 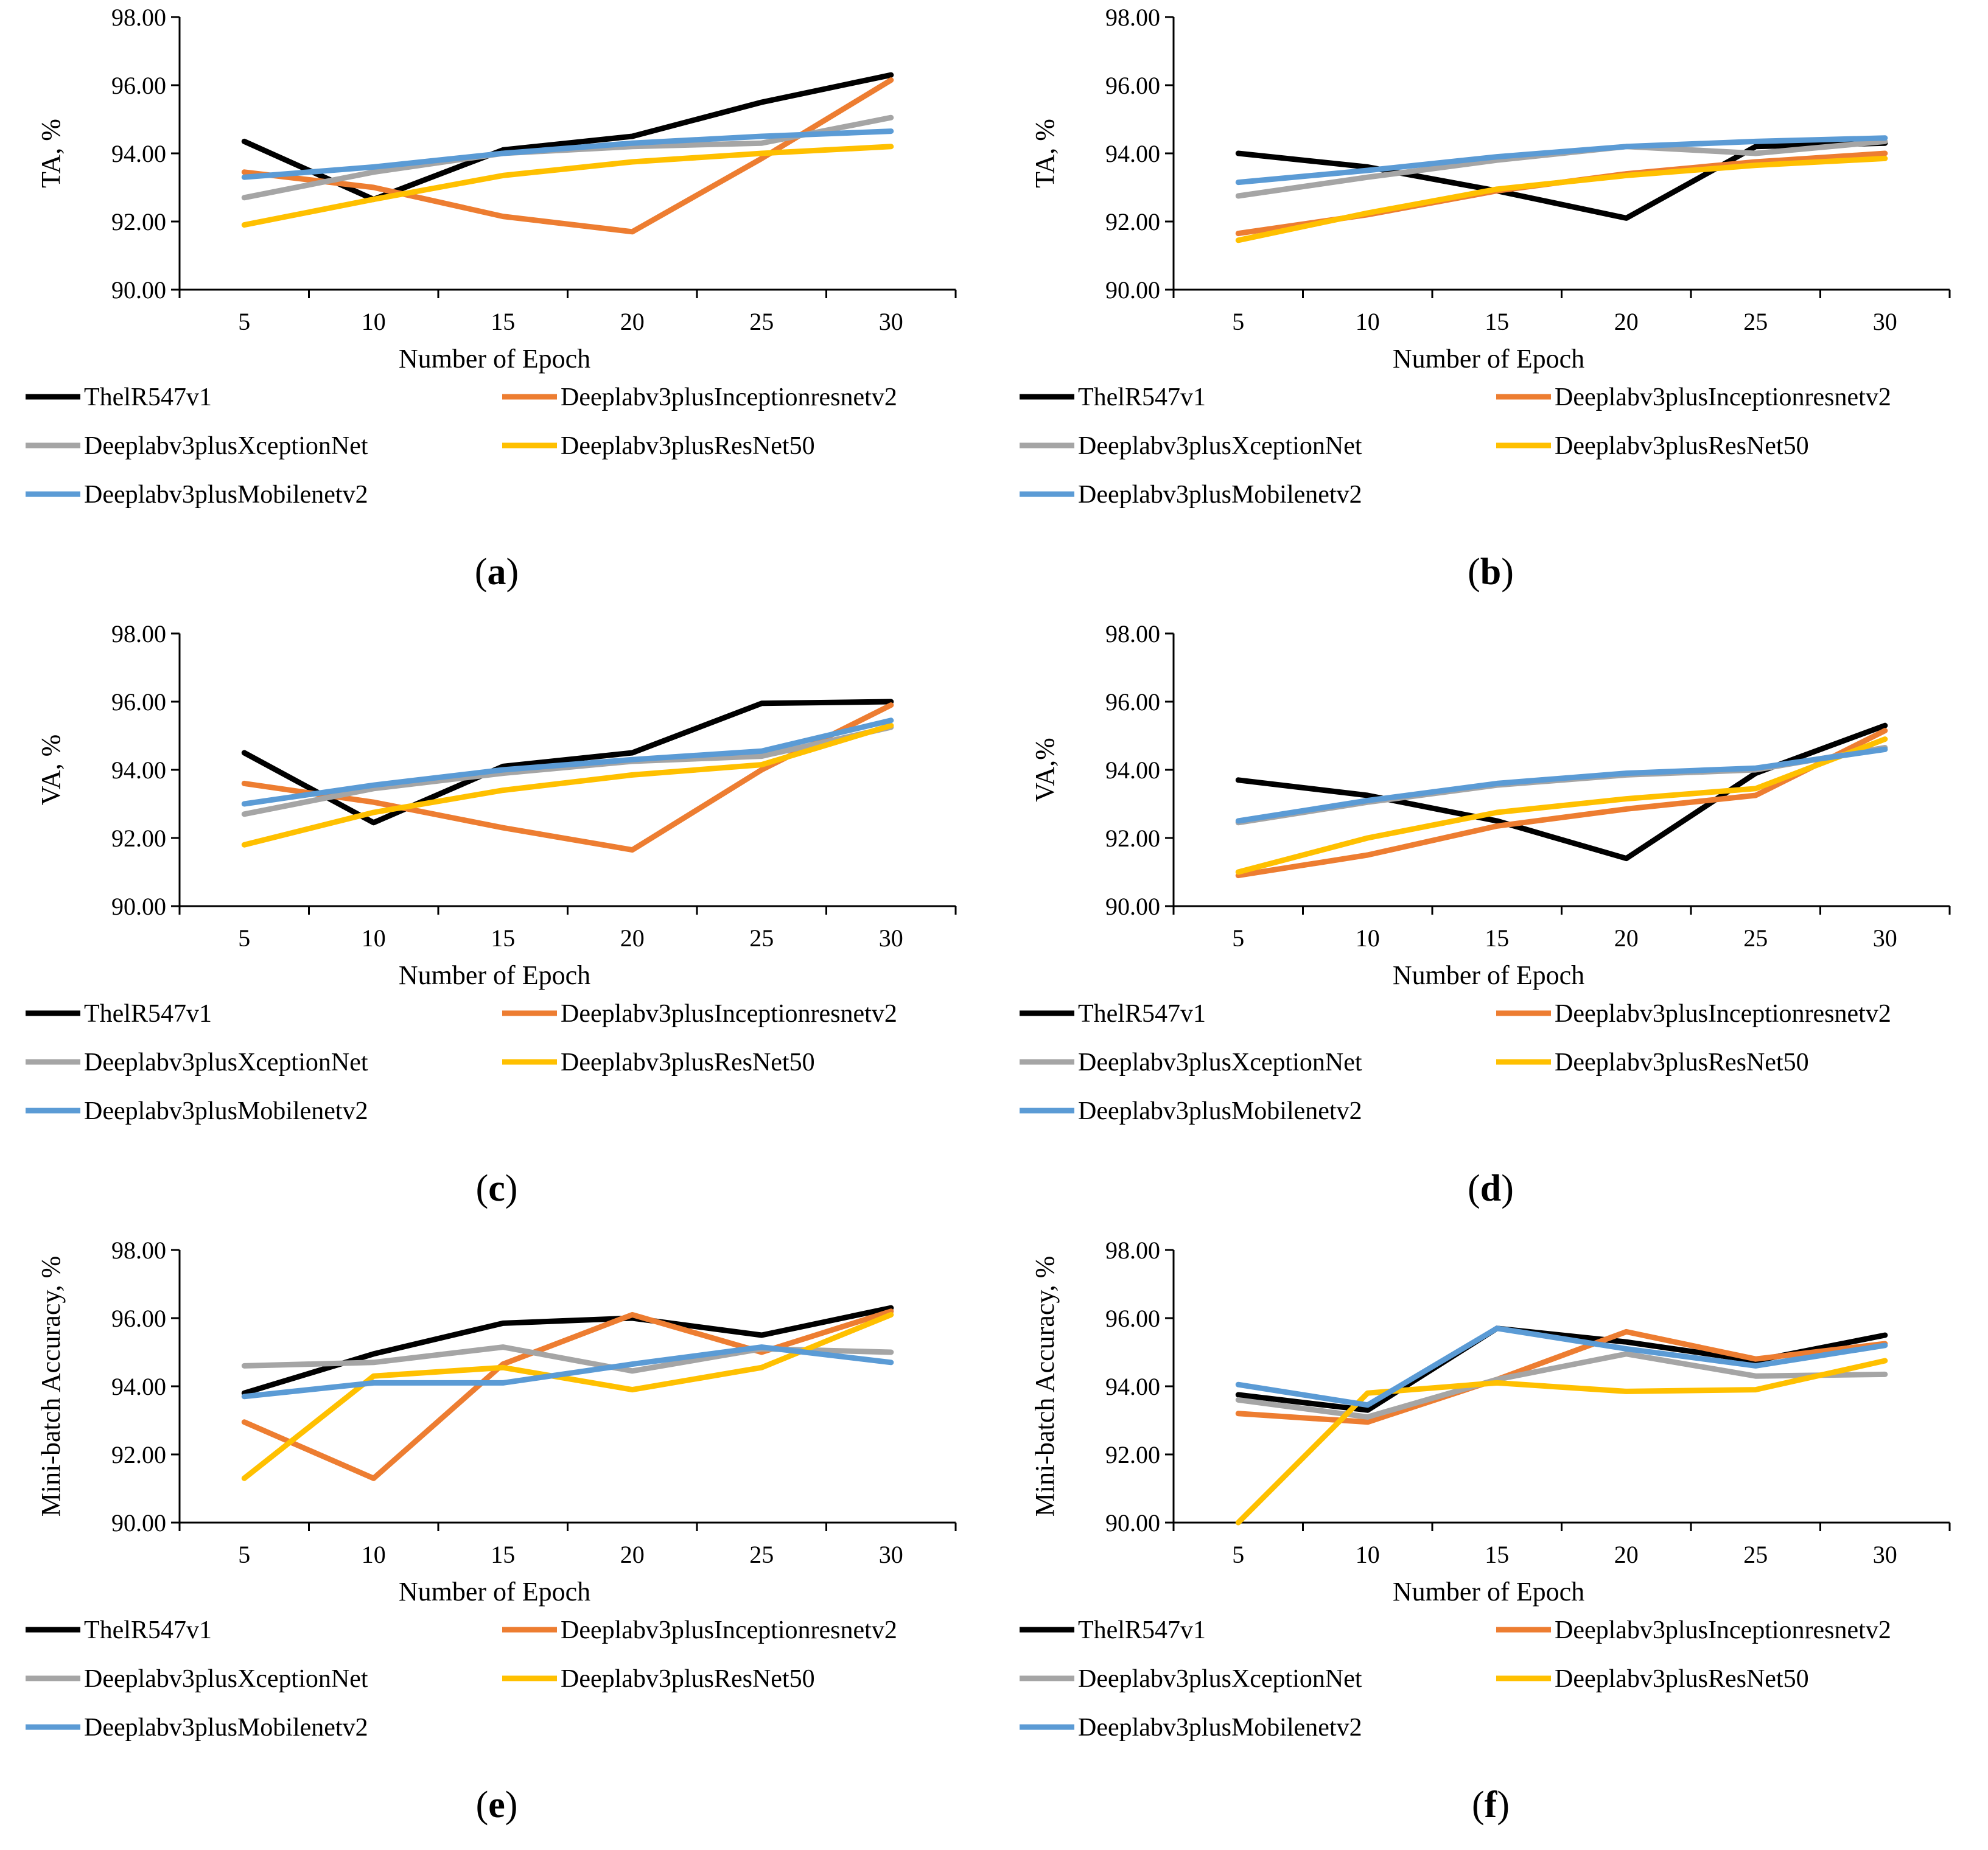 What do you see at coordinates (51, 153) in the screenshot?
I see `y-axis-title: TA, %` at bounding box center [51, 153].